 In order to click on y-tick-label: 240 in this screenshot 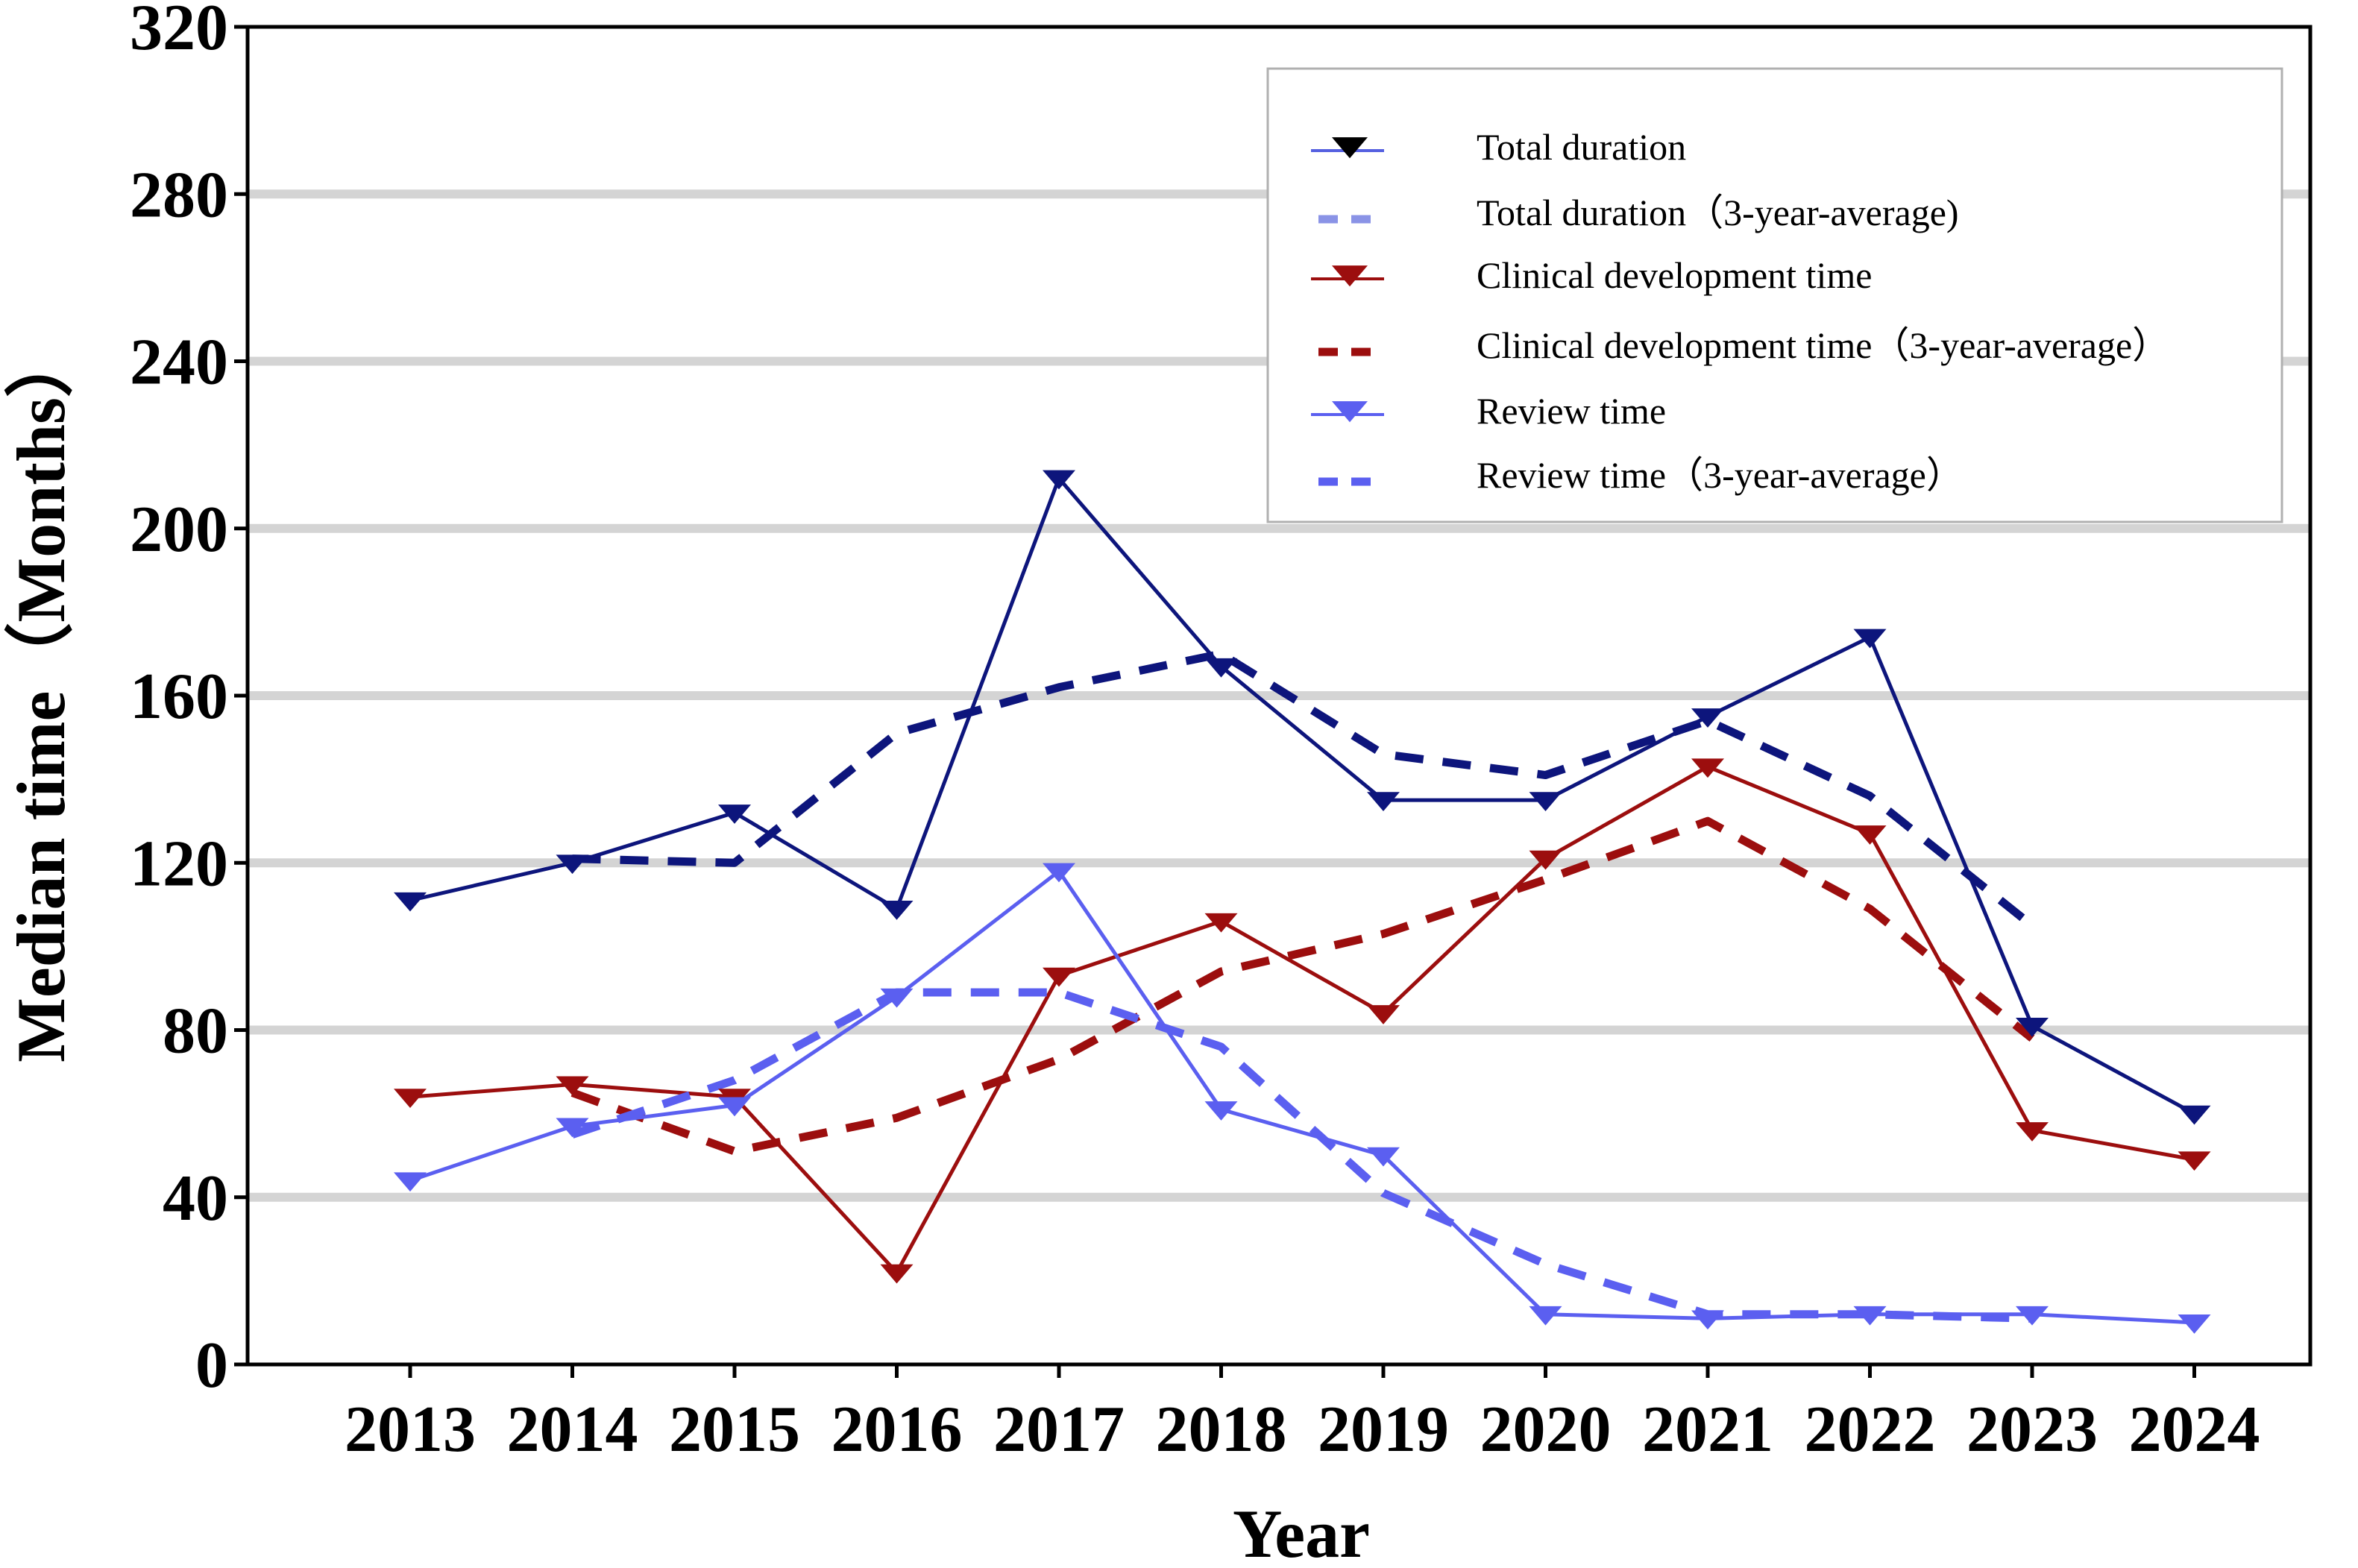, I will do `click(179, 363)`.